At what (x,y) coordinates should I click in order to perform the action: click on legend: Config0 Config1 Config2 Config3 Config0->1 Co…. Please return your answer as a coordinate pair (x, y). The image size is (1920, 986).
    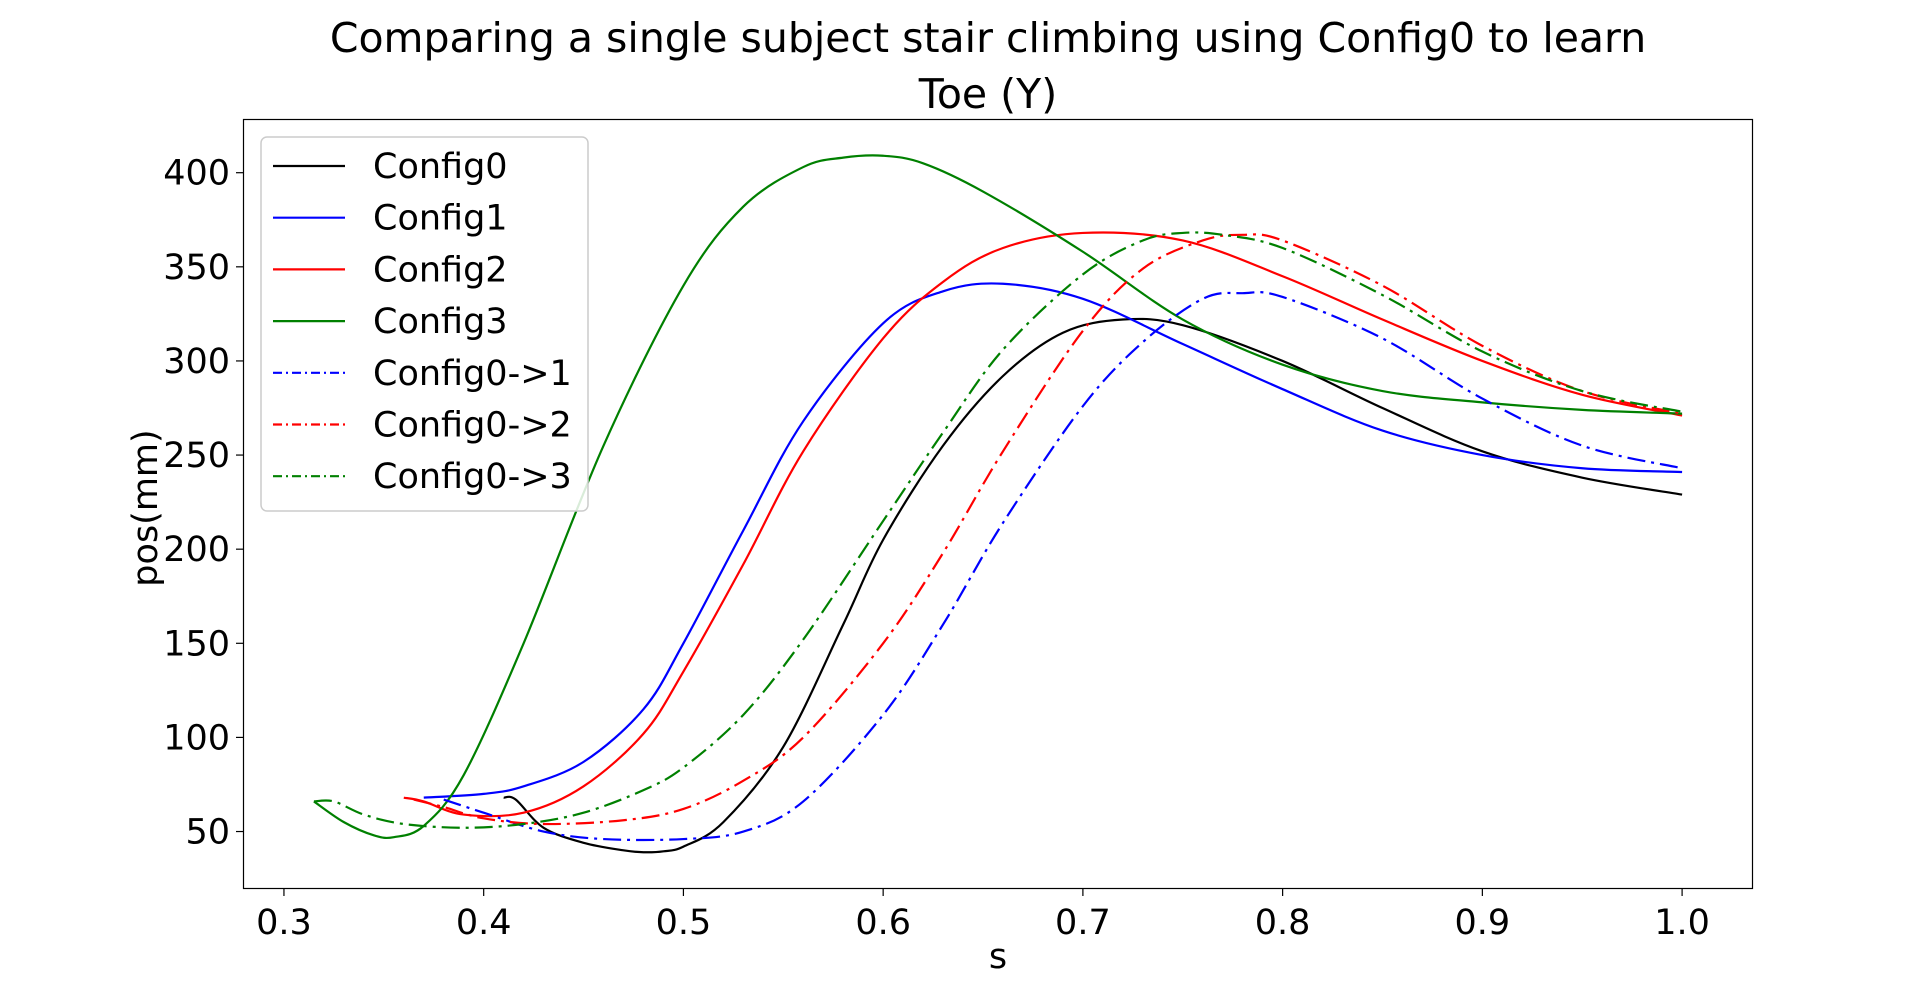
    Looking at the image, I should click on (424, 324).